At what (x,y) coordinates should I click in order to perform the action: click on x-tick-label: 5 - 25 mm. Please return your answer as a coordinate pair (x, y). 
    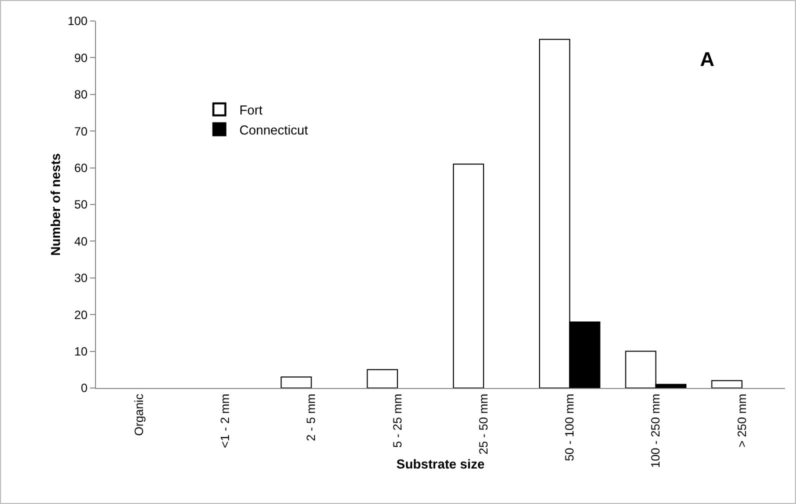
    Looking at the image, I should click on (397, 421).